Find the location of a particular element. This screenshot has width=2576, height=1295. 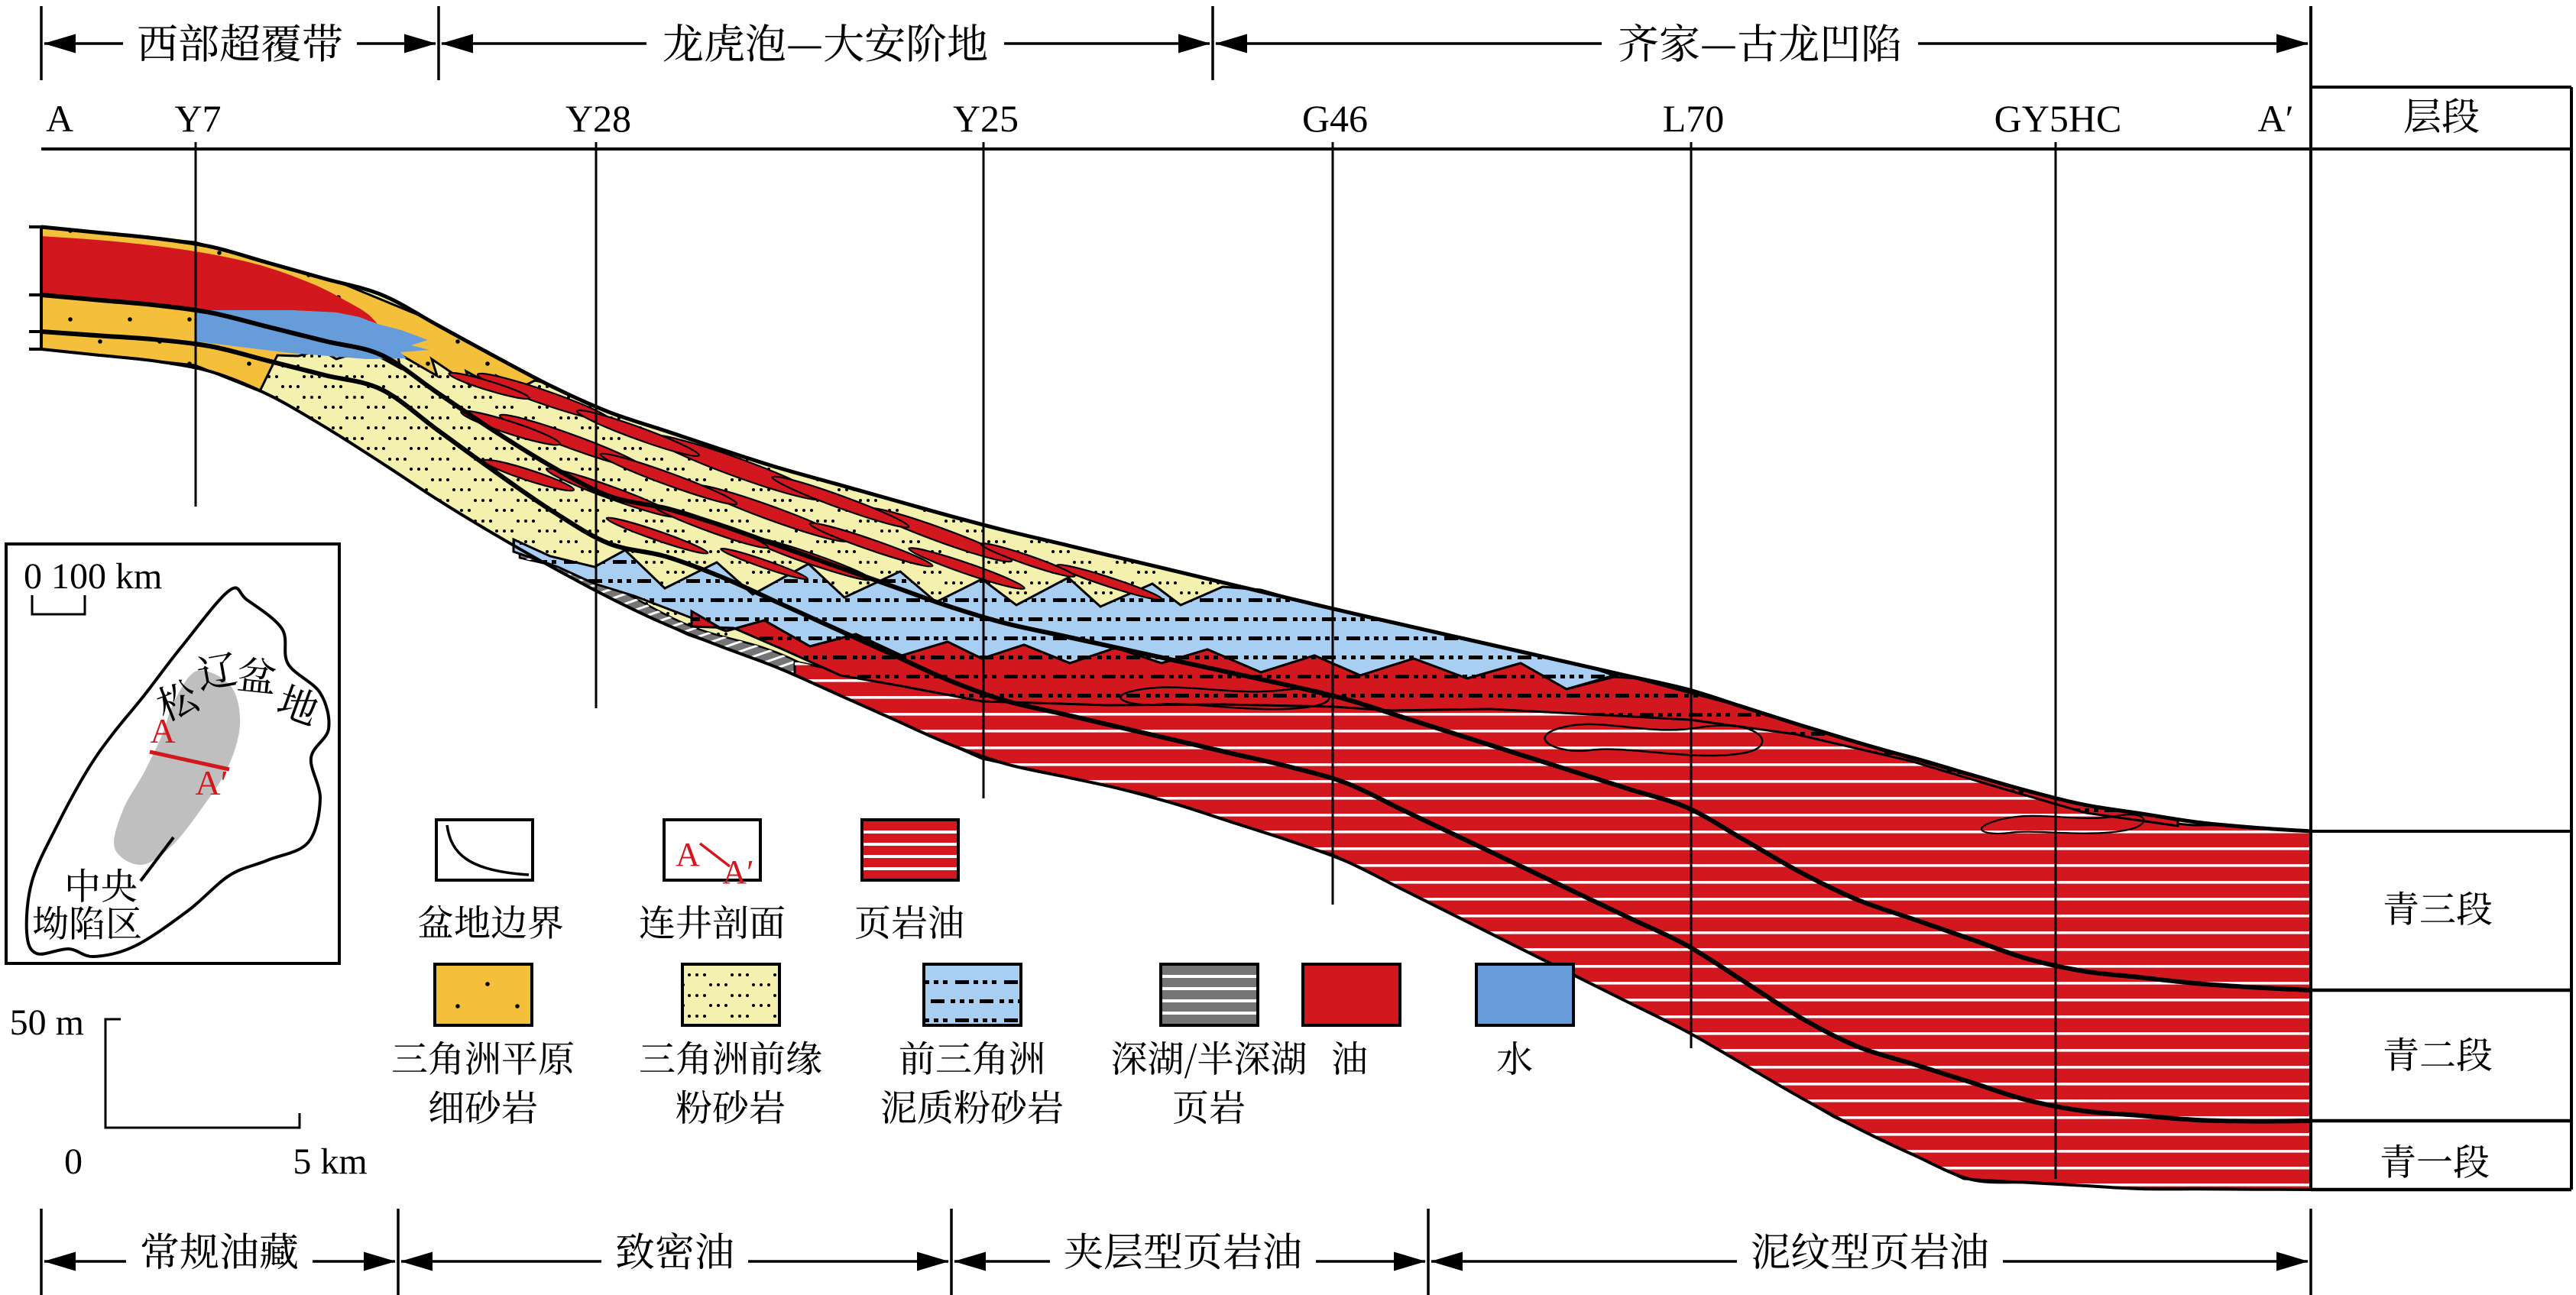

svg-text: Y25 is located at coordinates (986, 119).